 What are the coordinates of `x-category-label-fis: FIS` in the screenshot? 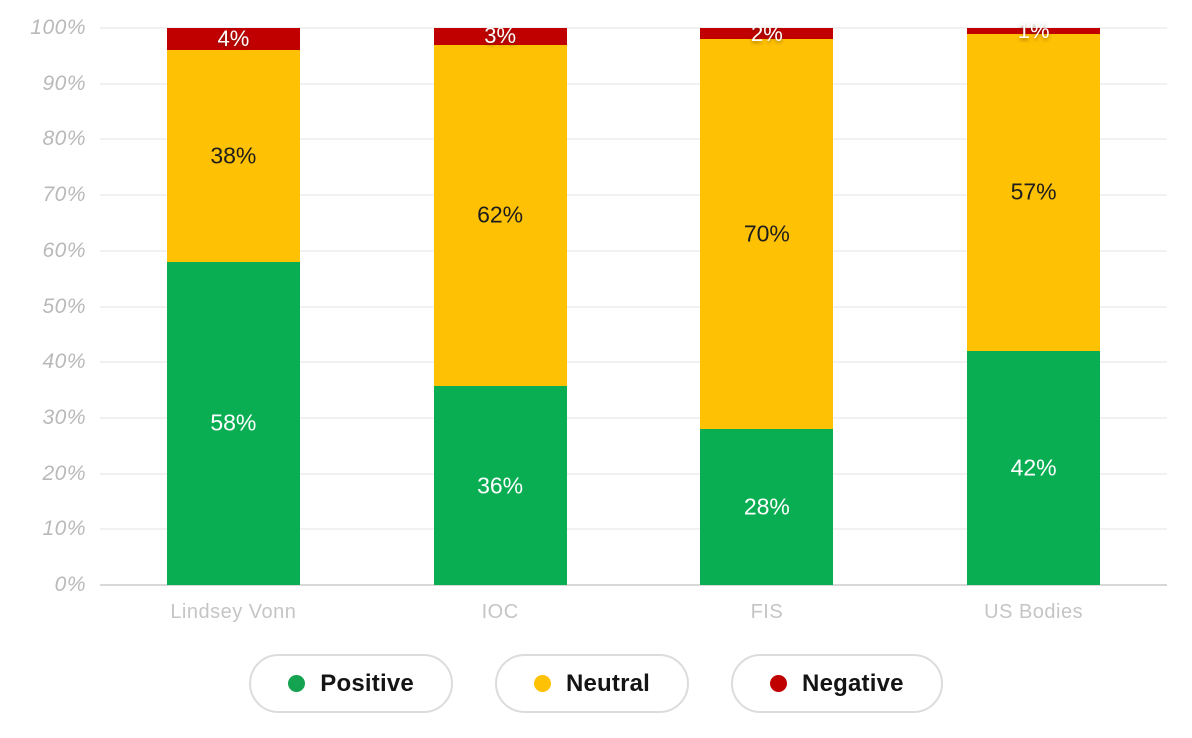 It's located at (767, 612).